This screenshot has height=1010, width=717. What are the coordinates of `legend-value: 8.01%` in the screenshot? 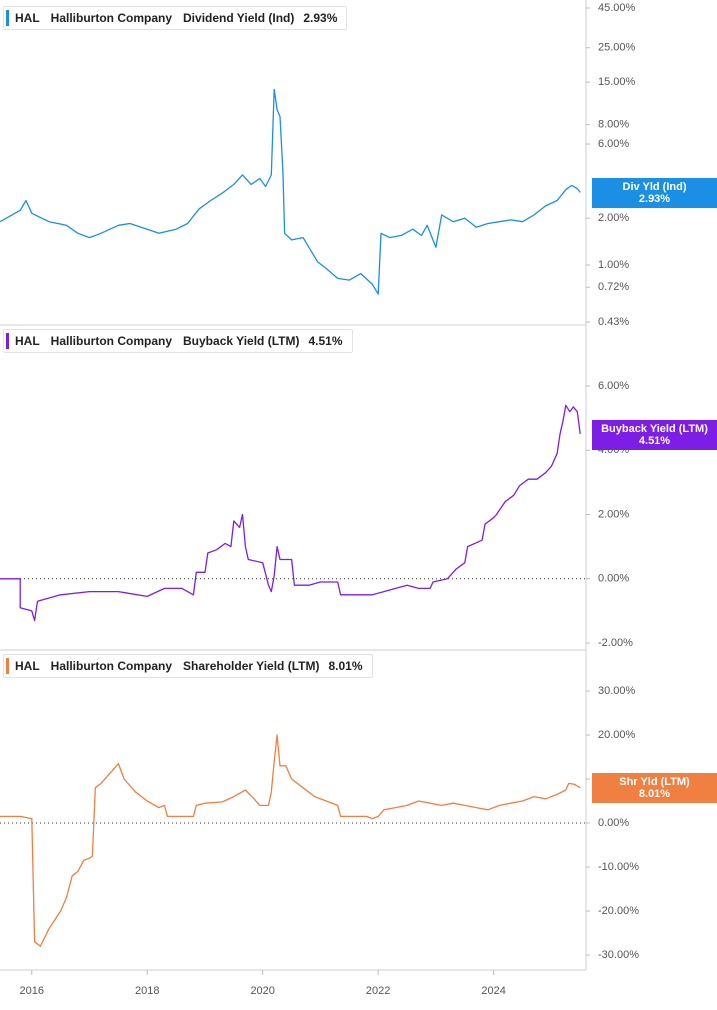 It's located at (345, 666).